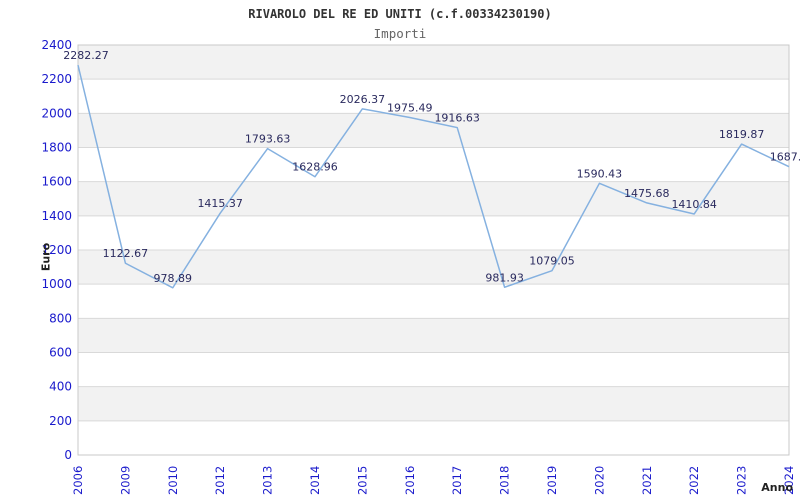  What do you see at coordinates (68, 455) in the screenshot?
I see `y-tick-label: 0` at bounding box center [68, 455].